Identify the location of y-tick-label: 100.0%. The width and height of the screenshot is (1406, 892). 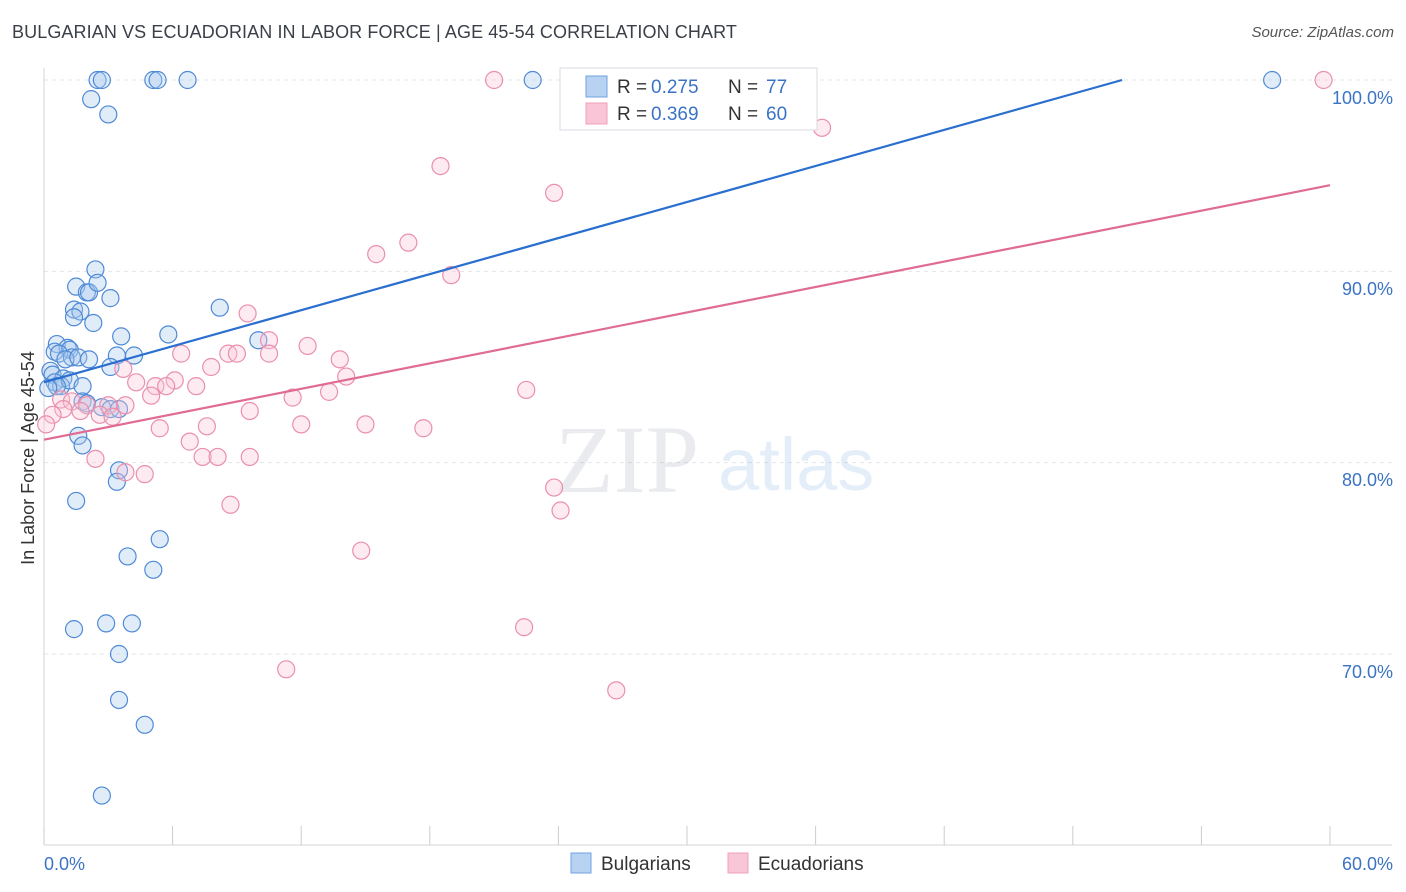
(1362, 98).